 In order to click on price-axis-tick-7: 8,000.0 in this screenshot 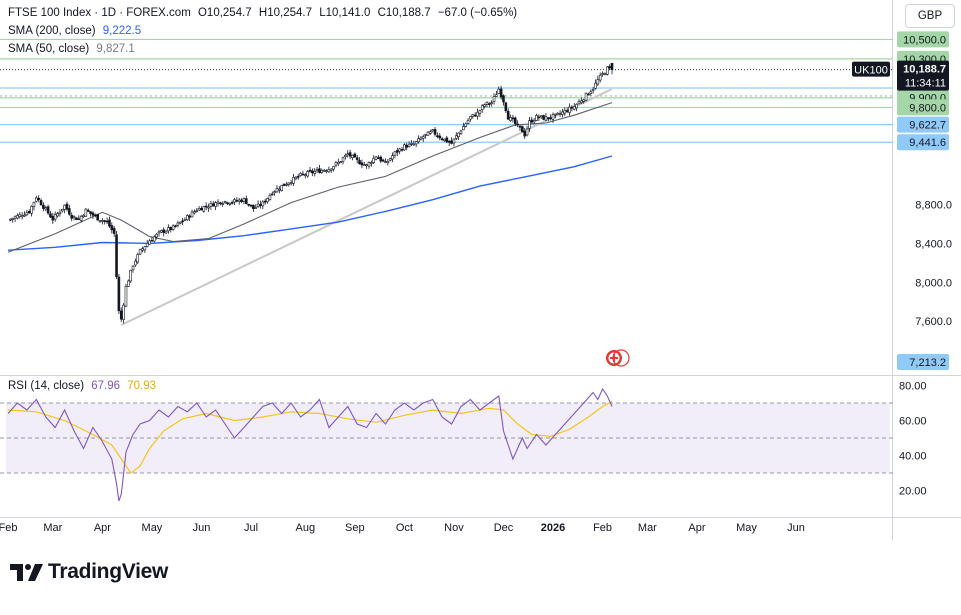, I will do `click(933, 283)`.